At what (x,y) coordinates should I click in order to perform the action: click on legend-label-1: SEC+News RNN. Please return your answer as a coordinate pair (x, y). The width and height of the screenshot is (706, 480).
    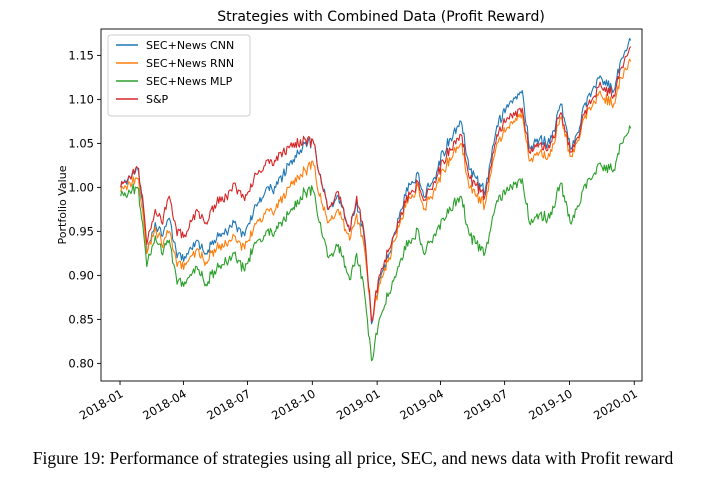
    Looking at the image, I should click on (190, 63).